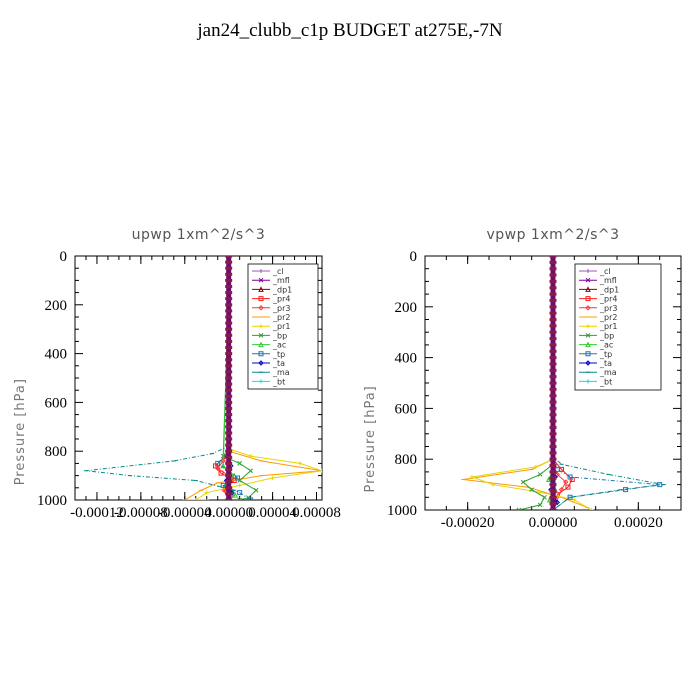 Image resolution: width=700 pixels, height=700 pixels. What do you see at coordinates (281, 308) in the screenshot?
I see `legend-label: _pr3` at bounding box center [281, 308].